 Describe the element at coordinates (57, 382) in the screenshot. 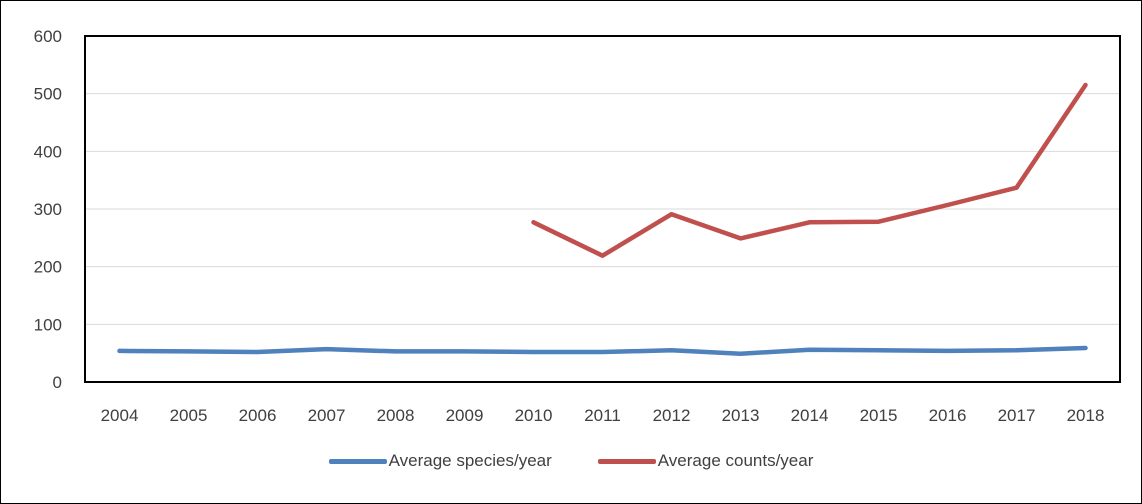

I see `y-tick-label-0: 0` at that location.